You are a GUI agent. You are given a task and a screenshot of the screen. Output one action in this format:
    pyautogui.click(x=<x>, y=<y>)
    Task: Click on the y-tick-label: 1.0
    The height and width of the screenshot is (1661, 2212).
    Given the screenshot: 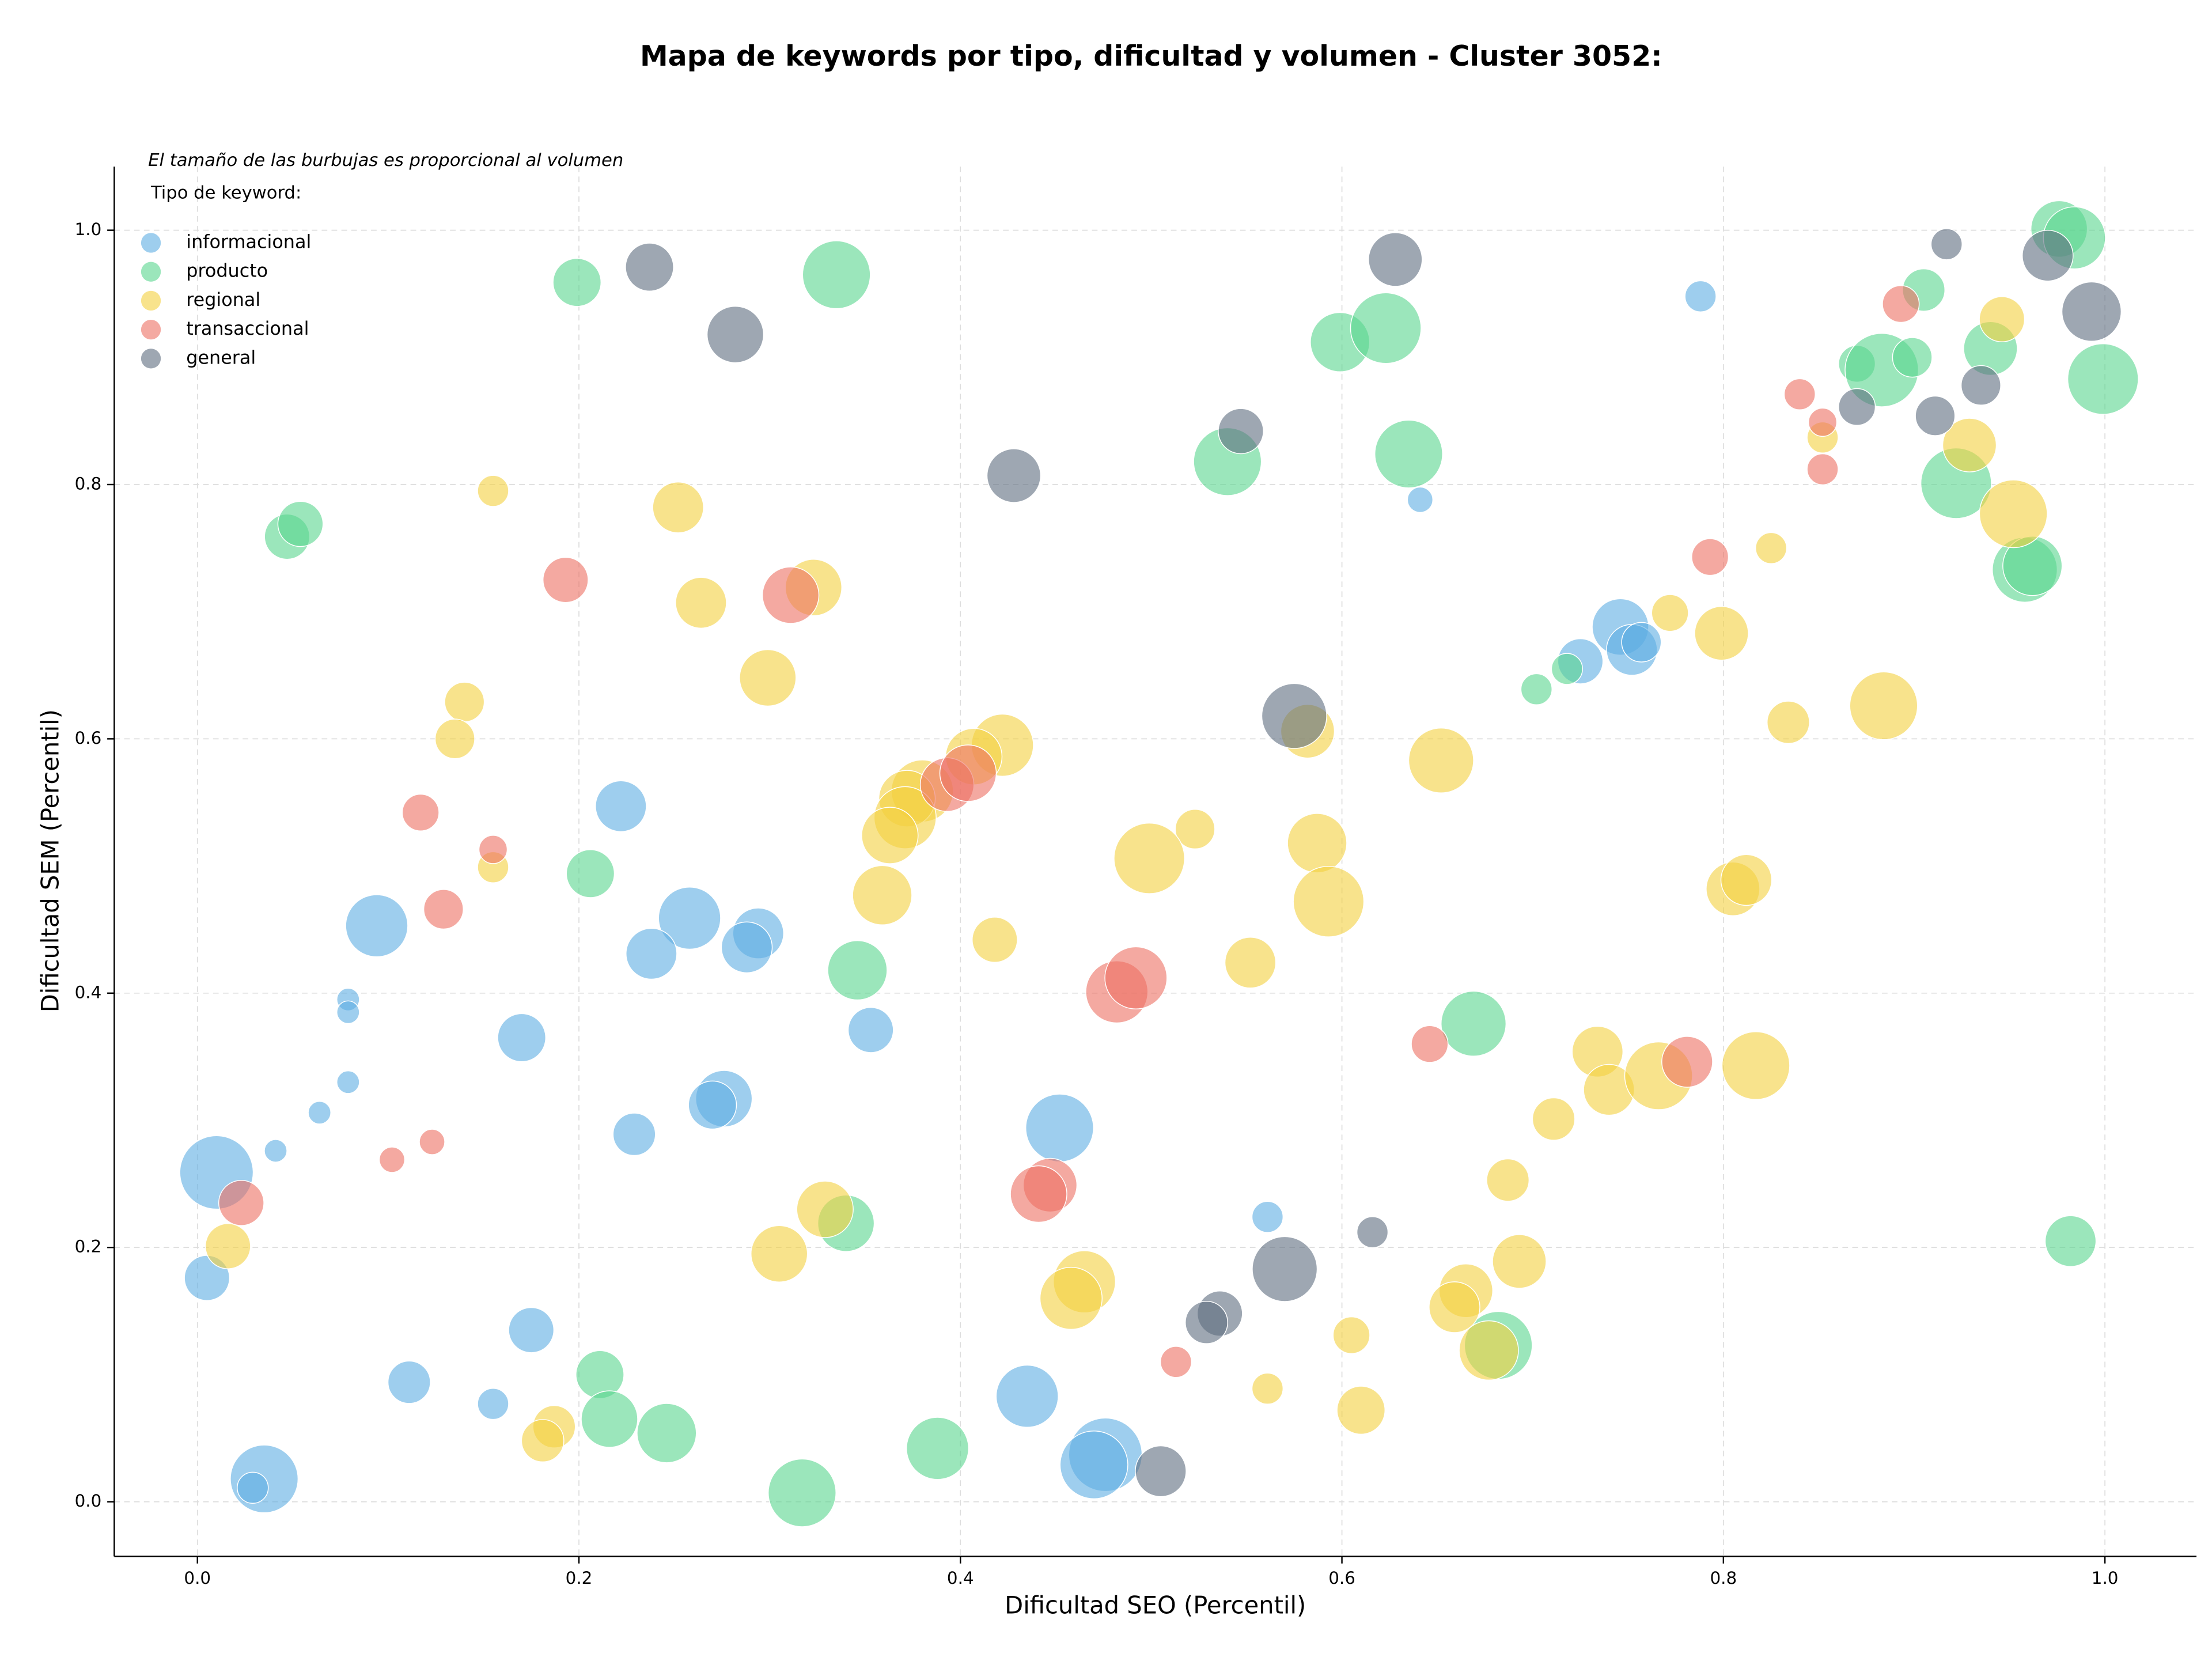 What is the action you would take?
    pyautogui.click(x=88, y=229)
    